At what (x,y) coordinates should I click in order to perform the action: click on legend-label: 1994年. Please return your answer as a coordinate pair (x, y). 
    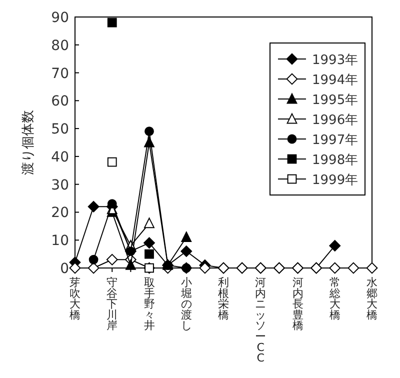
    Looking at the image, I should click on (335, 80).